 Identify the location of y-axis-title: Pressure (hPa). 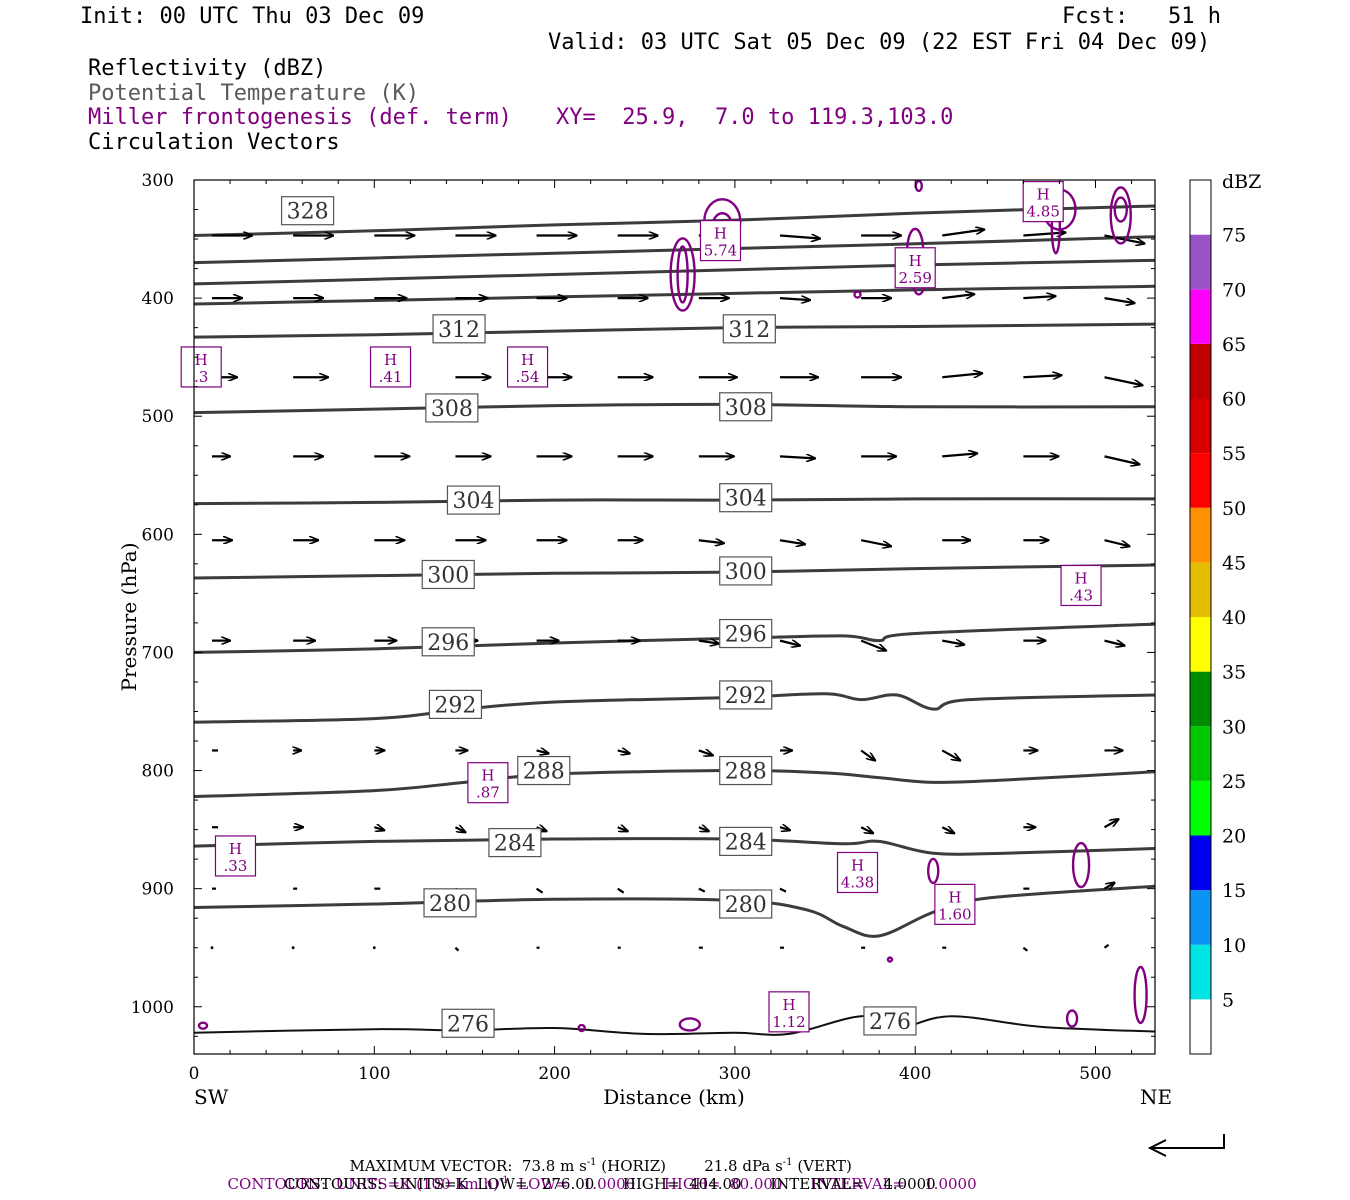
(129, 617).